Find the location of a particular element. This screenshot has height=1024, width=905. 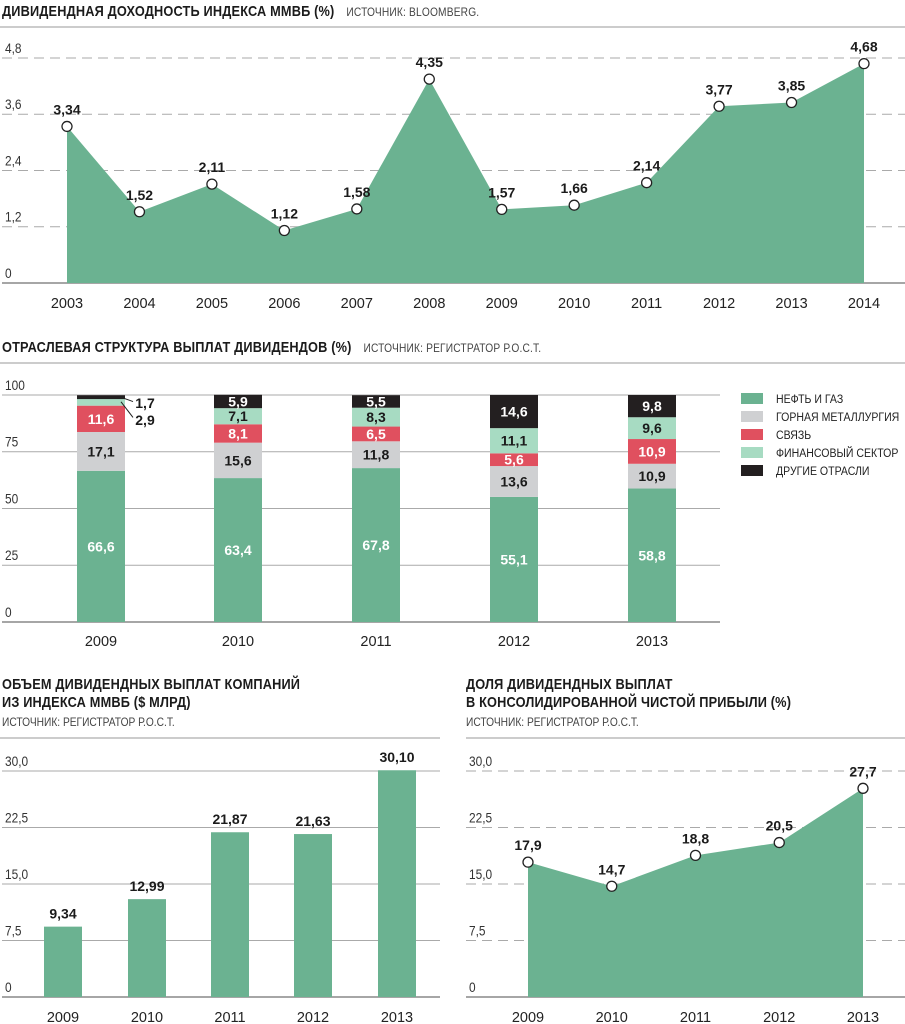

chart2-segment-label: 7,1 is located at coordinates (238, 416).